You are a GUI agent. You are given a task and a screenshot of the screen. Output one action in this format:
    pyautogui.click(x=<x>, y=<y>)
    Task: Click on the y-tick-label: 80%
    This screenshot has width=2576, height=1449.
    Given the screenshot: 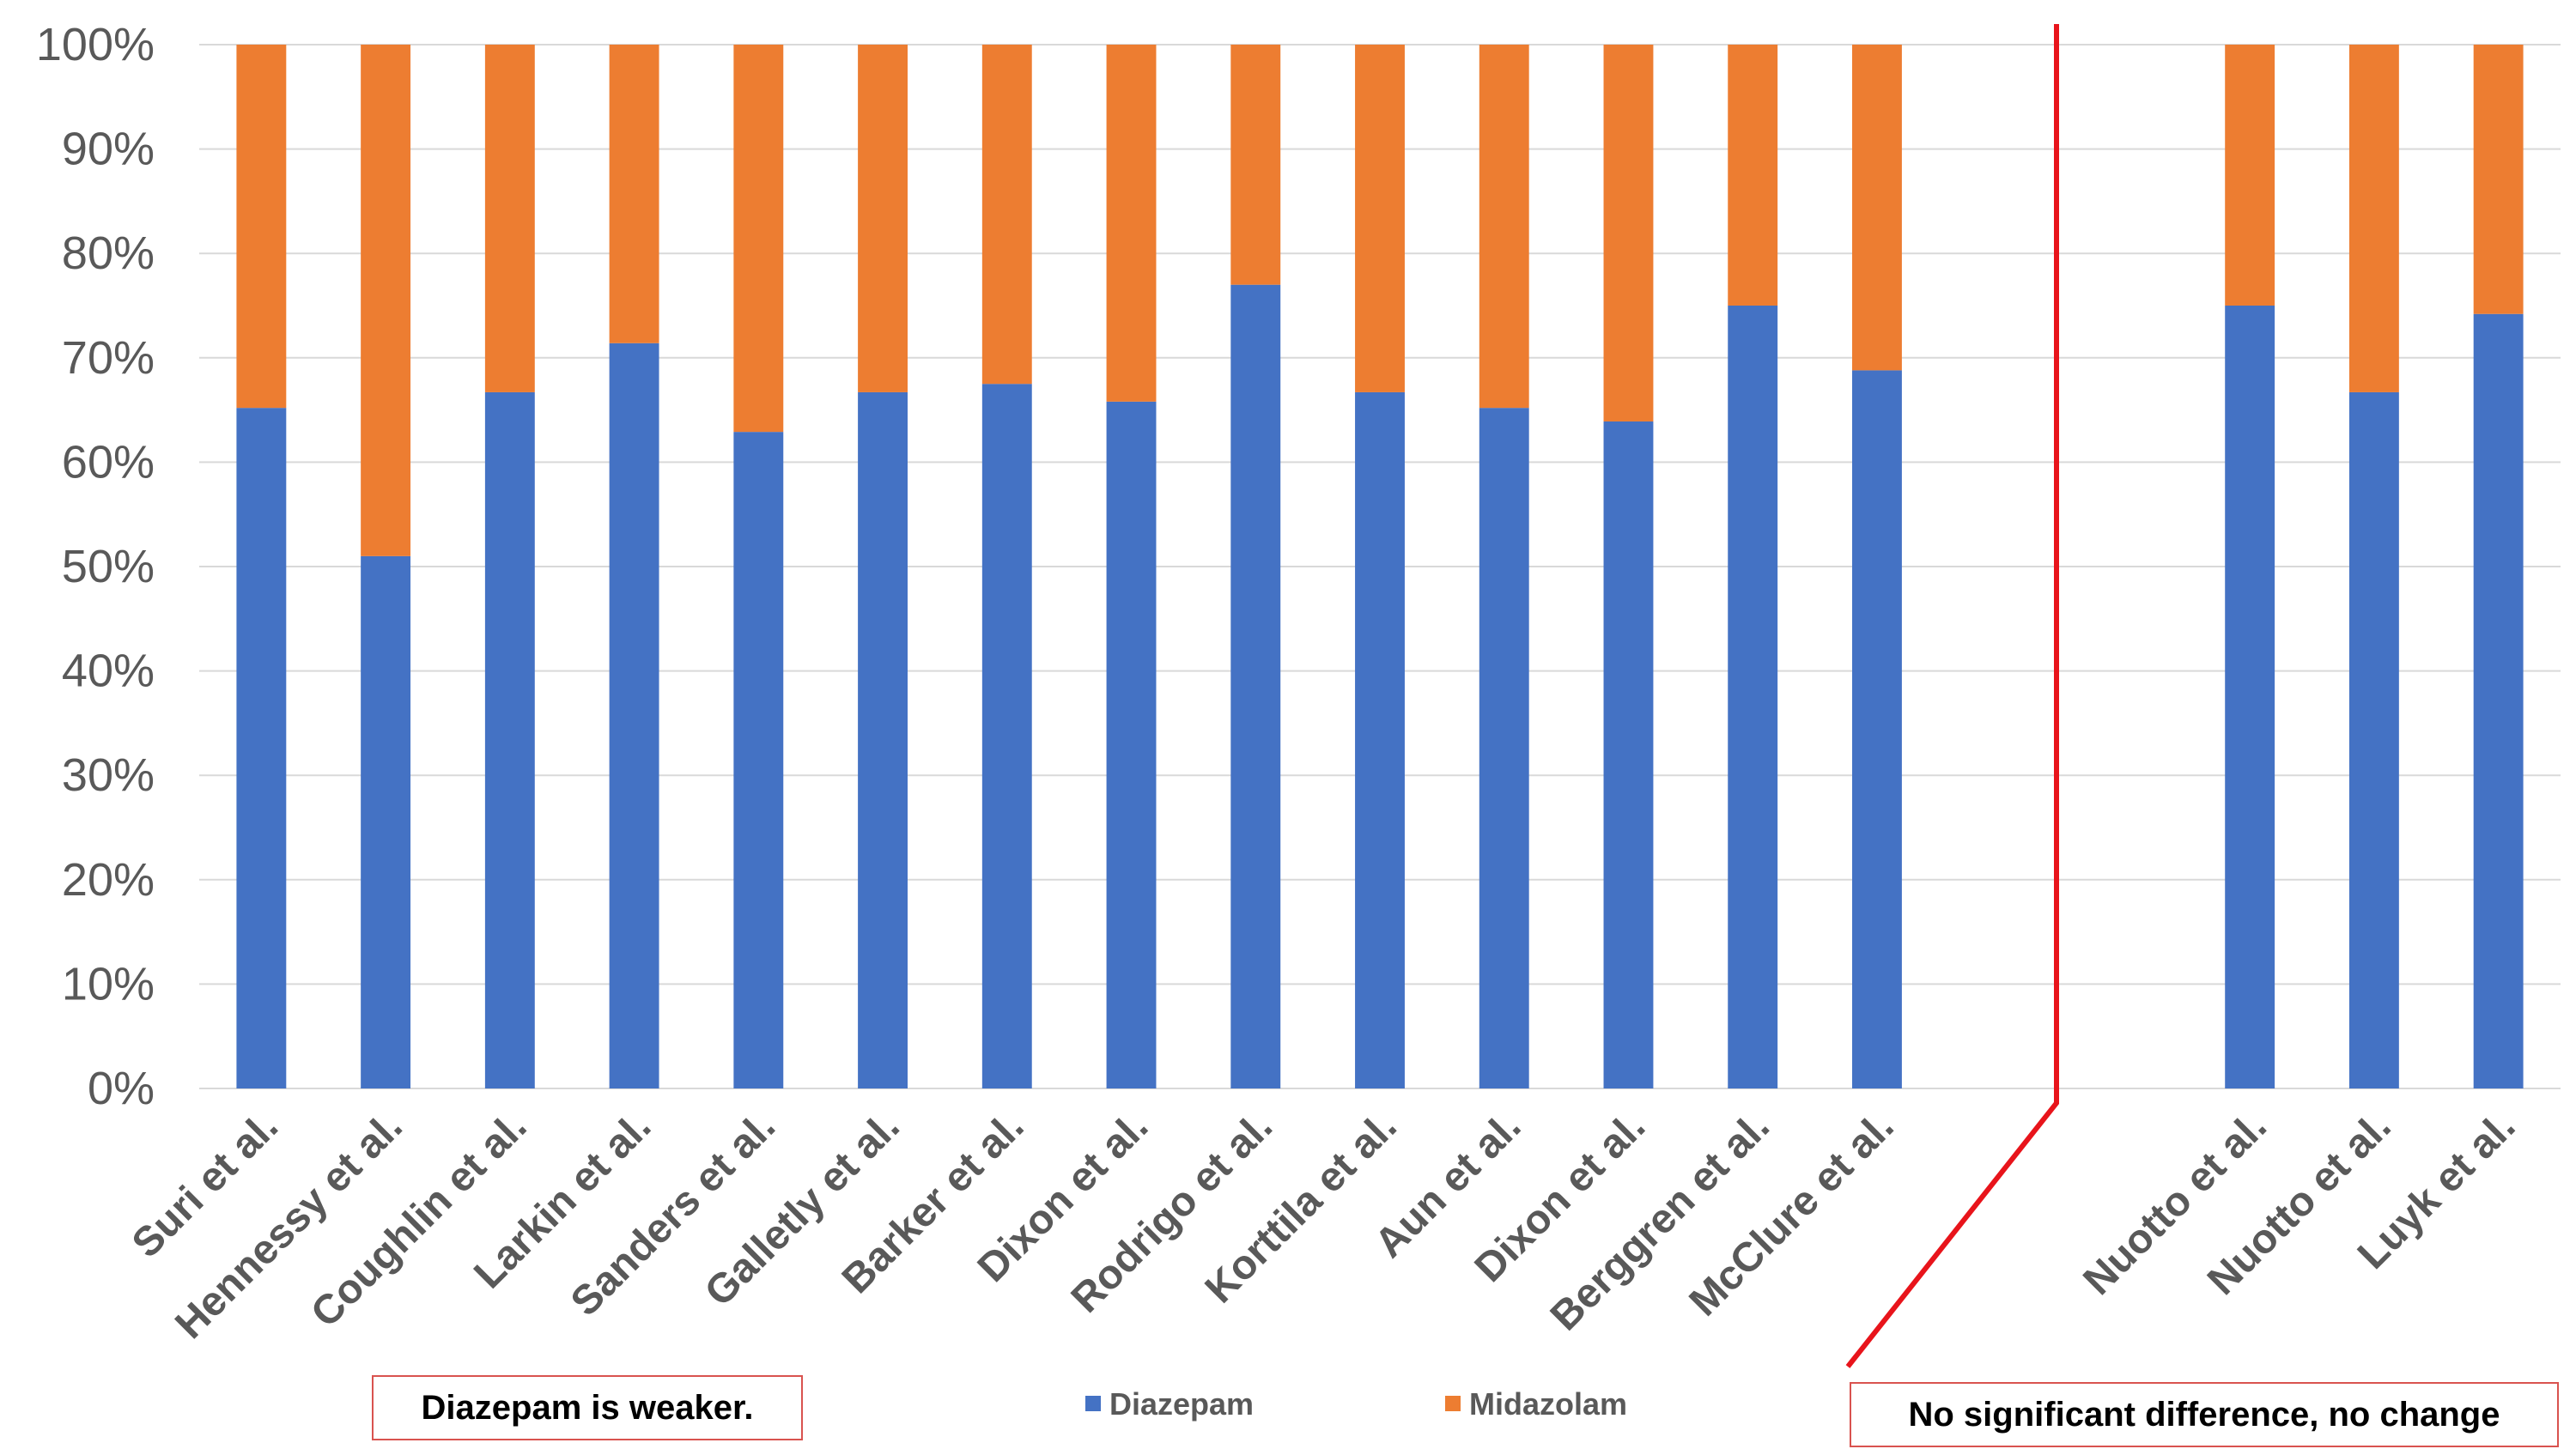 What is the action you would take?
    pyautogui.click(x=109, y=253)
    